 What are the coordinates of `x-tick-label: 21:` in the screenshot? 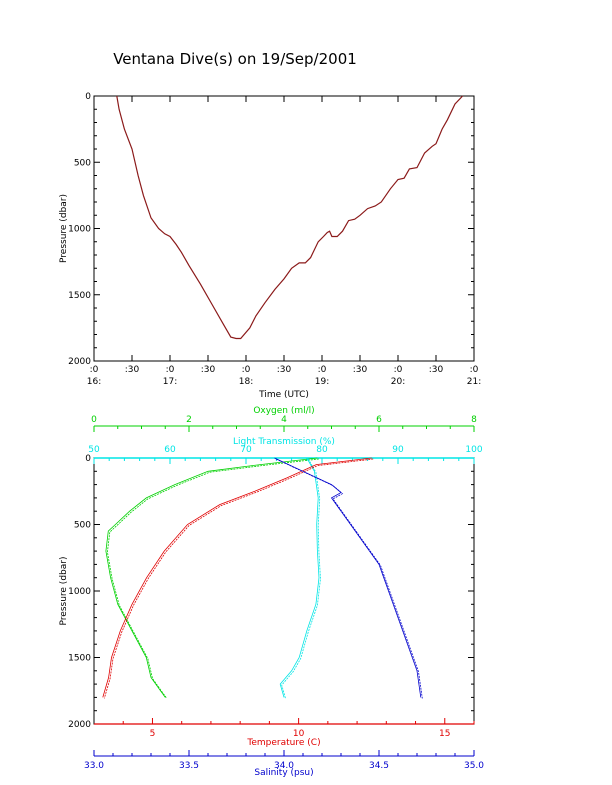 It's located at (474, 382).